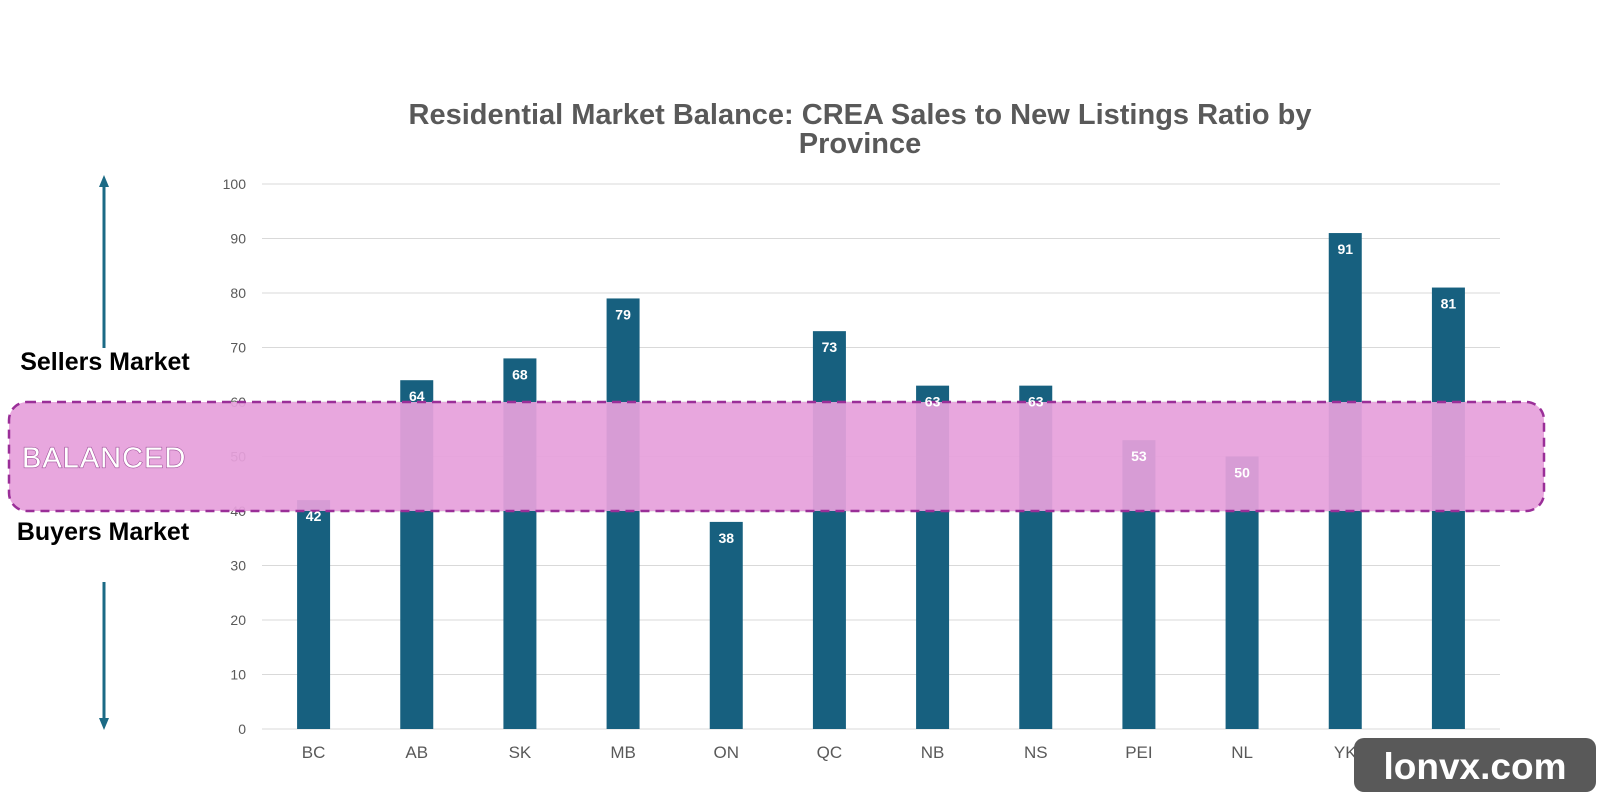 The height and width of the screenshot is (795, 1600). What do you see at coordinates (314, 752) in the screenshot?
I see `x-tick-label: BC` at bounding box center [314, 752].